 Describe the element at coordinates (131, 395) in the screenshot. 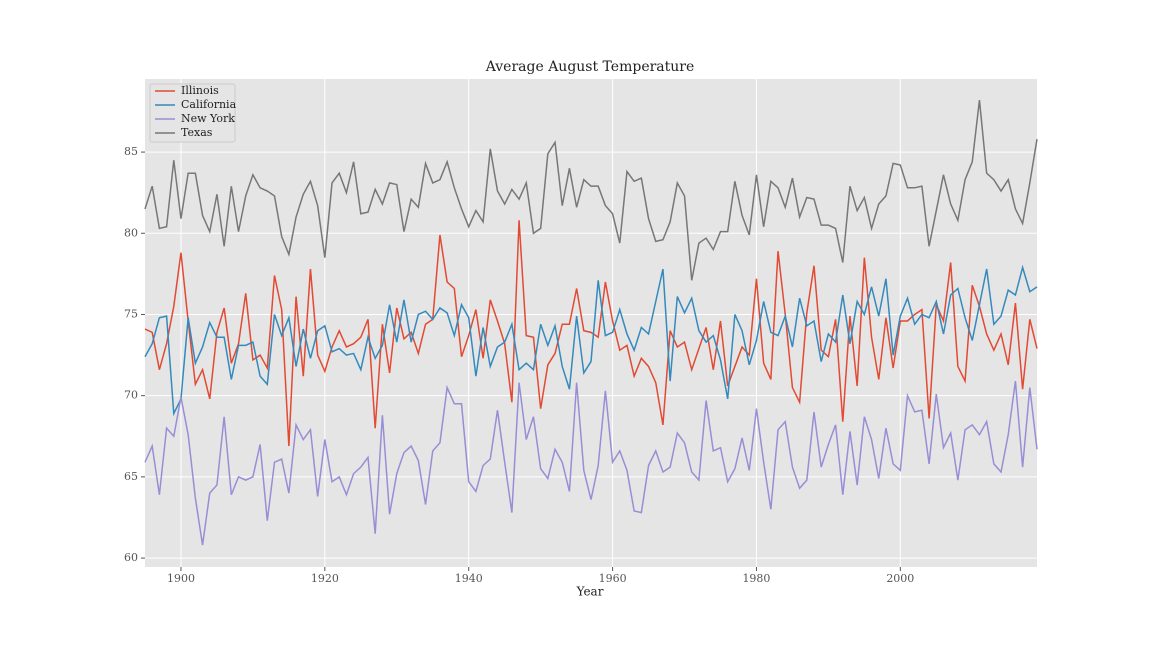

I see `y-tick-label: 70` at that location.